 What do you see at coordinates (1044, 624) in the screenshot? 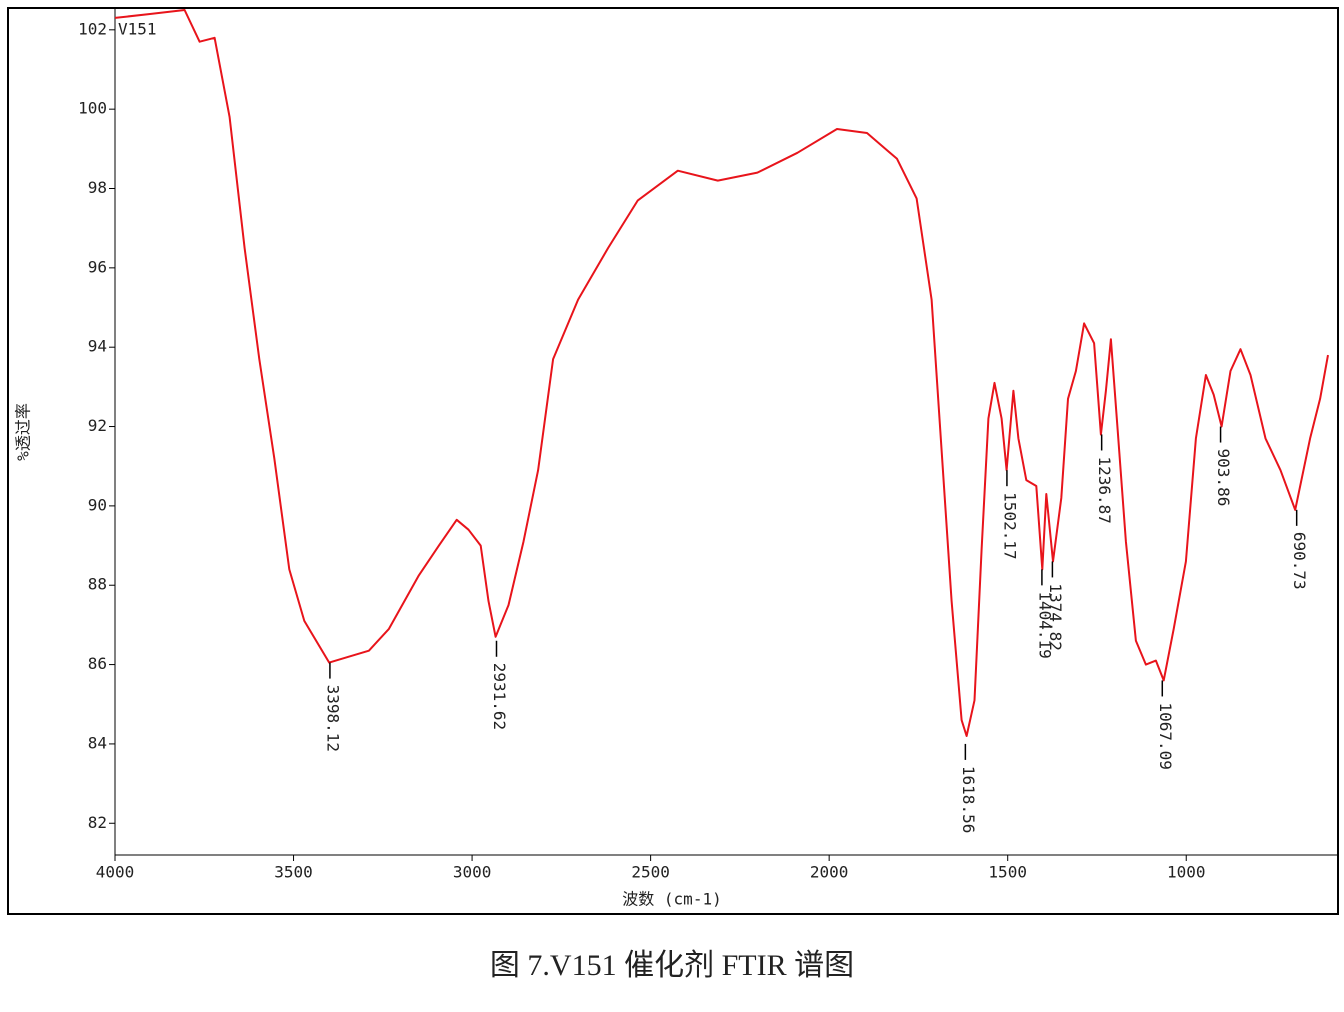
I see `peak-label: 1404.19` at bounding box center [1044, 624].